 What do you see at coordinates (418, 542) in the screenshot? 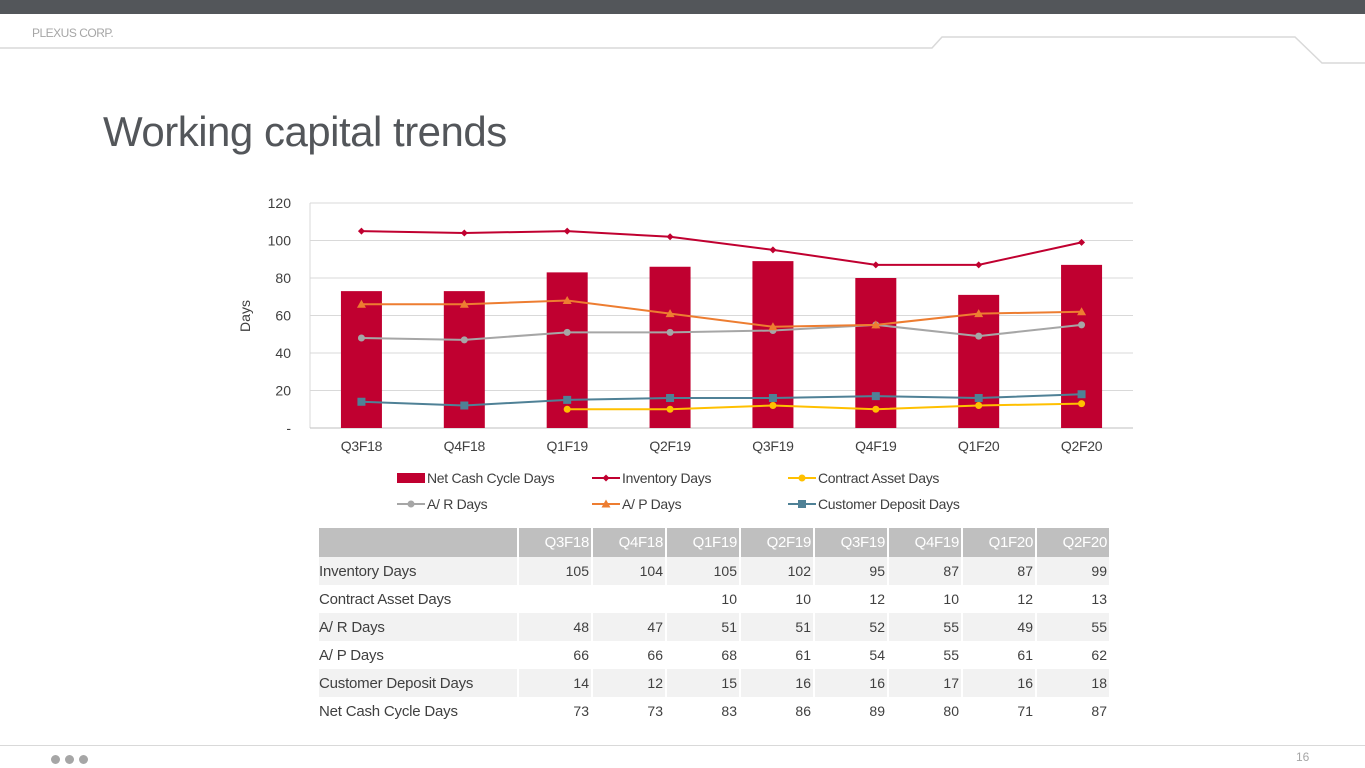
I see `table-header-blank` at bounding box center [418, 542].